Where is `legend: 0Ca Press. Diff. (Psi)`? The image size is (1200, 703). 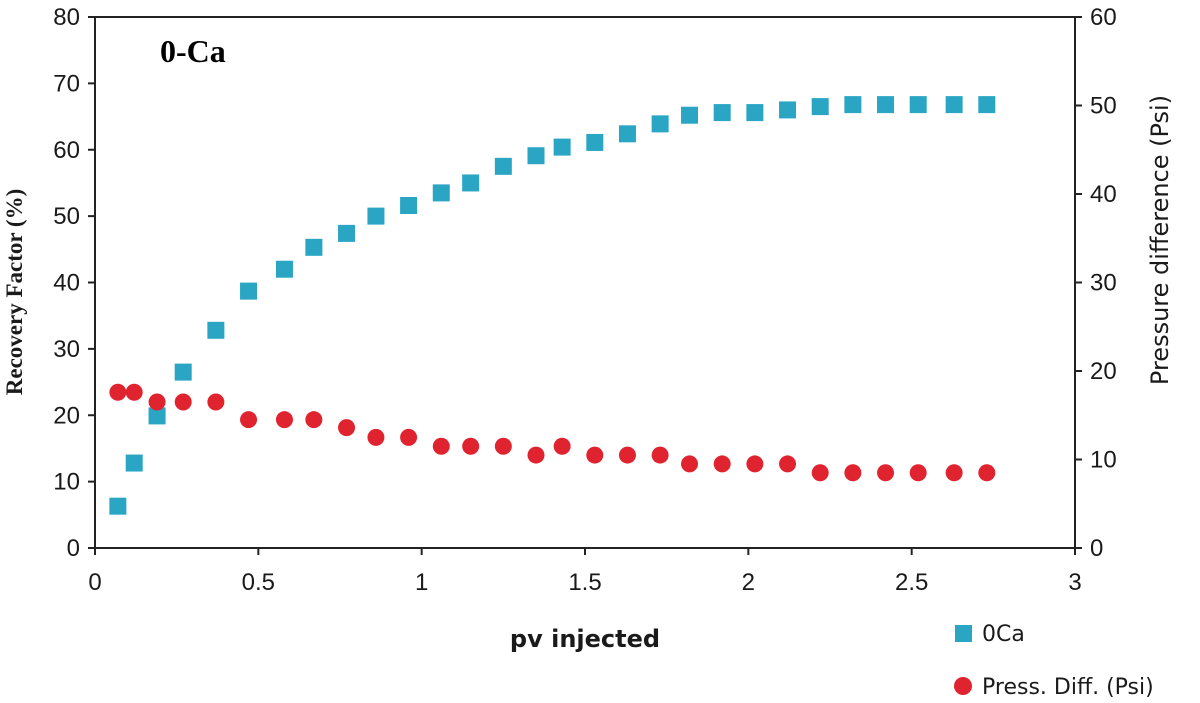
legend: 0Ca Press. Diff. (Psi) is located at coordinates (1054, 661).